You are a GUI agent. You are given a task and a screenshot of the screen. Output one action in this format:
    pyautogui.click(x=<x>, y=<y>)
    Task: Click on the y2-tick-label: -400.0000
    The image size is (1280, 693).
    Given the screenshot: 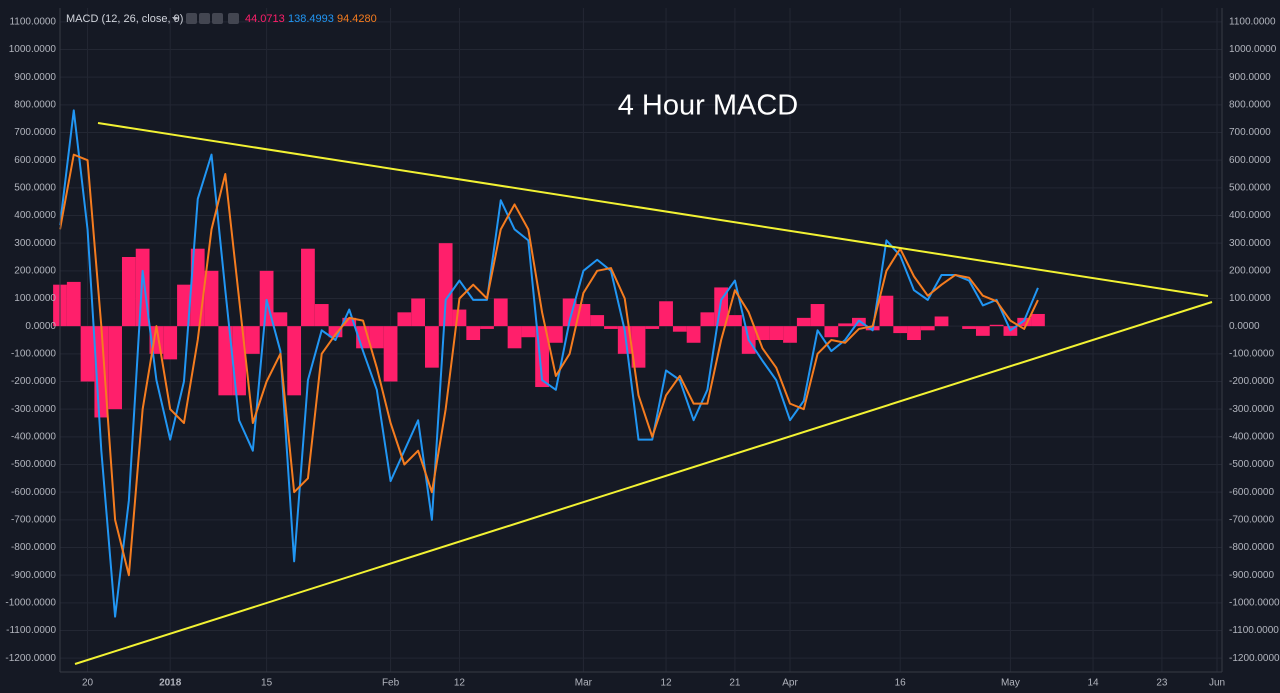 What is the action you would take?
    pyautogui.click(x=1251, y=436)
    